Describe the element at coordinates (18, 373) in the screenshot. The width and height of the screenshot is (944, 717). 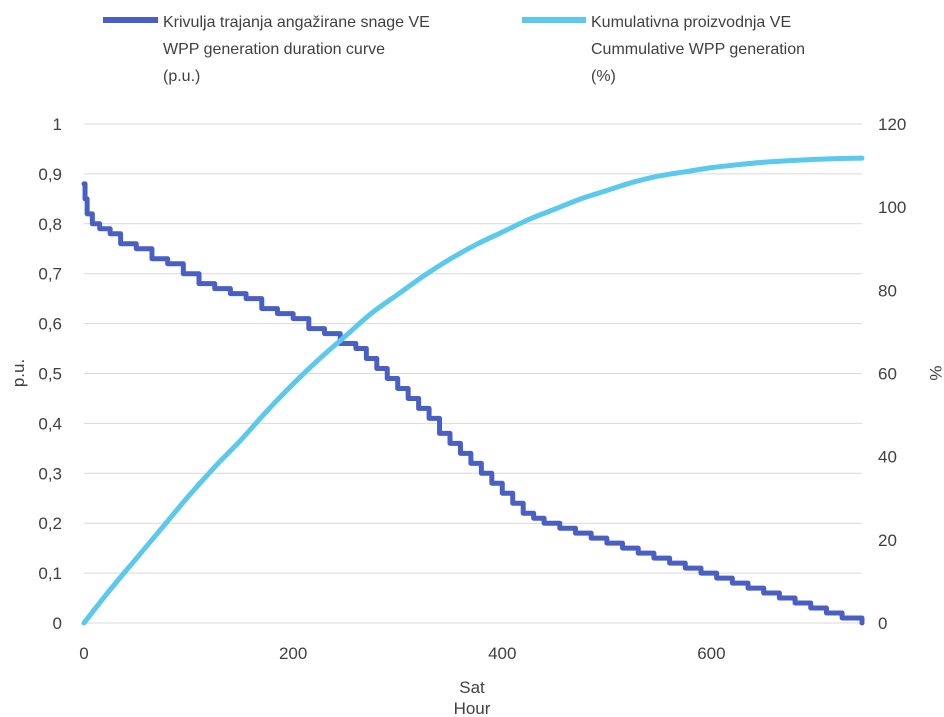
I see `left-axis-title: p.u.` at that location.